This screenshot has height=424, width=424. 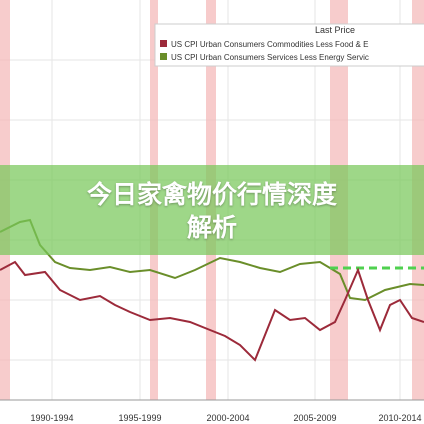 I want to click on x-label: 2010-2014, so click(x=399, y=418).